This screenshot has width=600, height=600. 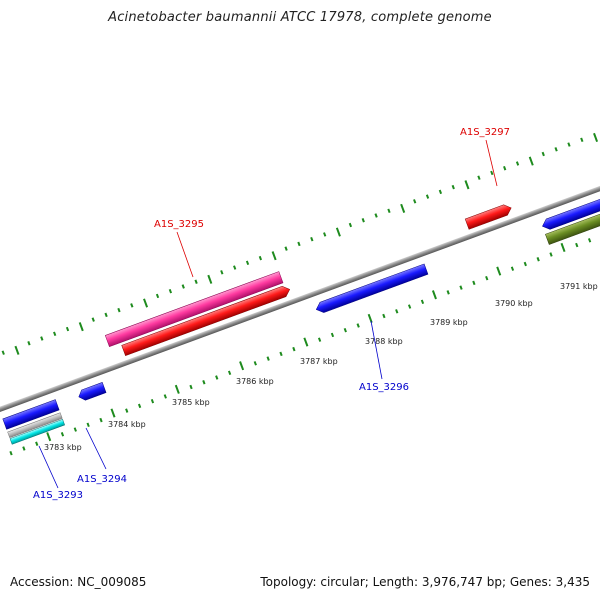 What do you see at coordinates (179, 224) in the screenshot?
I see `gene-label-a1s-3295: A1S_3295` at bounding box center [179, 224].